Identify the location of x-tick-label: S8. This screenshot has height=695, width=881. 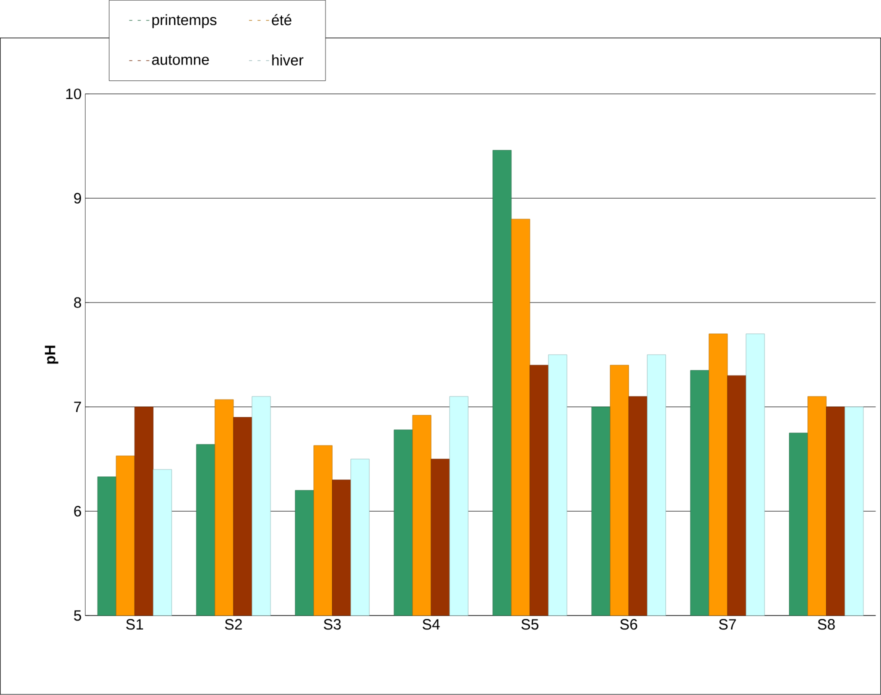
(826, 624).